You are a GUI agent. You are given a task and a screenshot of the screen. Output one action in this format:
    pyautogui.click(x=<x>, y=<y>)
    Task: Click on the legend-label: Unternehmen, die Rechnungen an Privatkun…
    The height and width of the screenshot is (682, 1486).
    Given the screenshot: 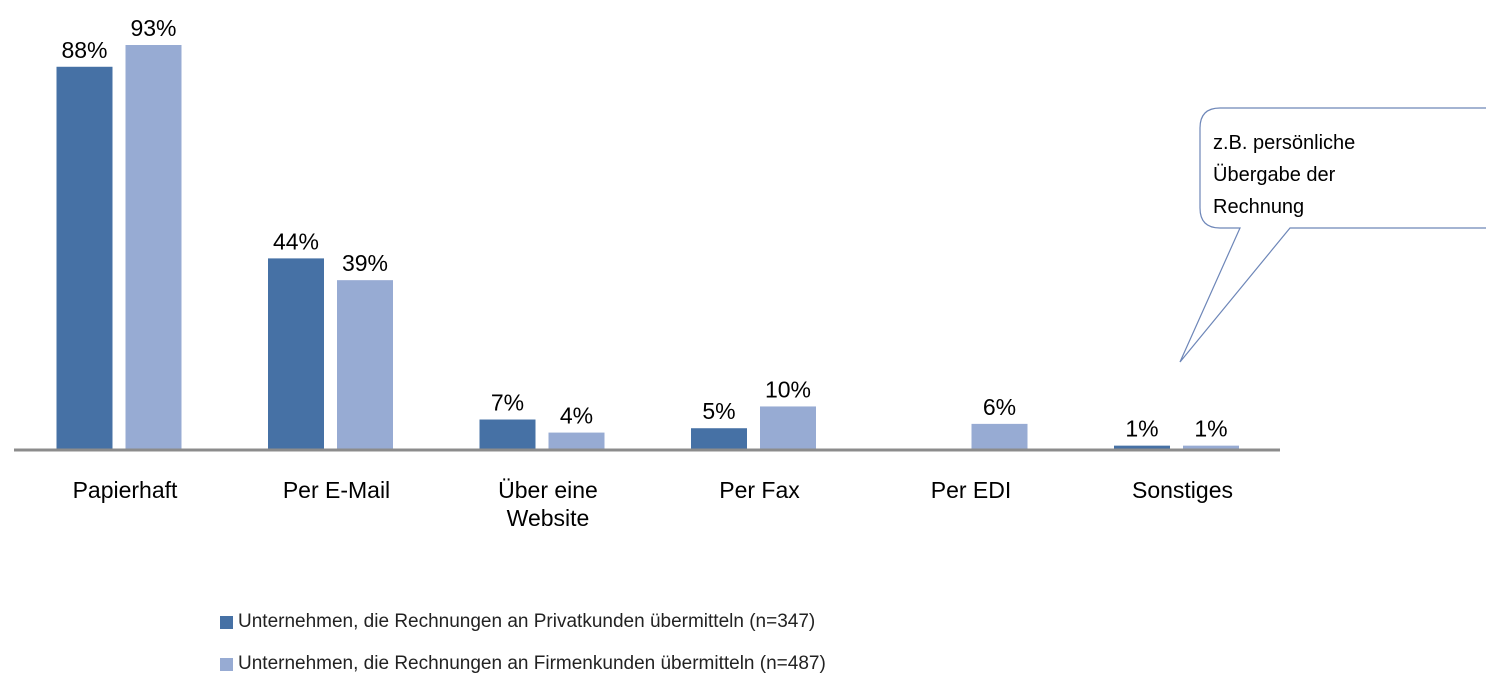 What is the action you would take?
    pyautogui.click(x=527, y=621)
    